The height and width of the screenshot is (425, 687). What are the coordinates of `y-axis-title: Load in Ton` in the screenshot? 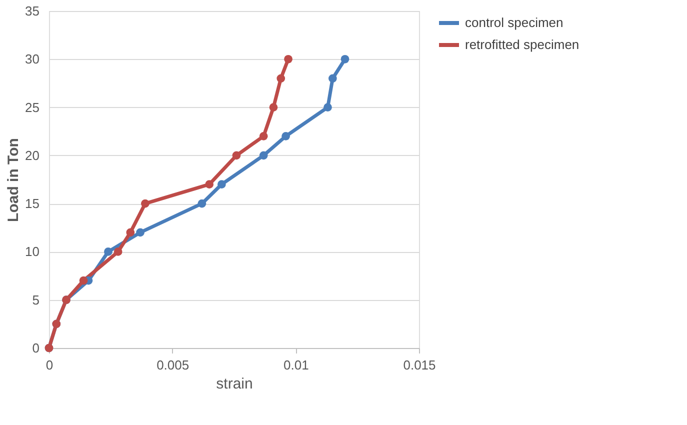 It's located at (13, 180).